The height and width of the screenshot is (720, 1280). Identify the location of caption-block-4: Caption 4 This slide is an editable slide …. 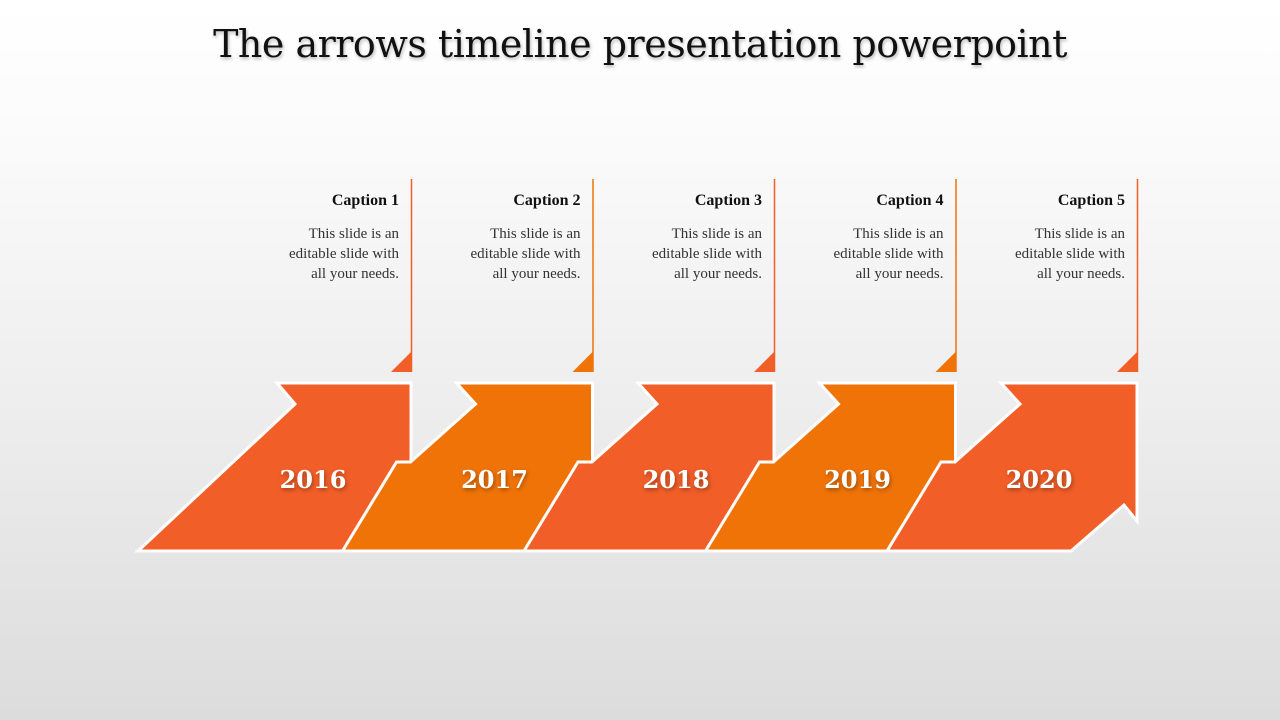
(844, 238).